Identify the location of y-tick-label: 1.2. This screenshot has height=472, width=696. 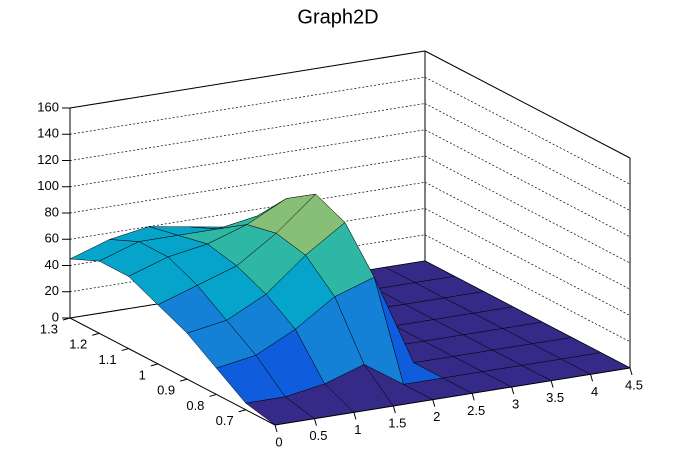
(78, 344).